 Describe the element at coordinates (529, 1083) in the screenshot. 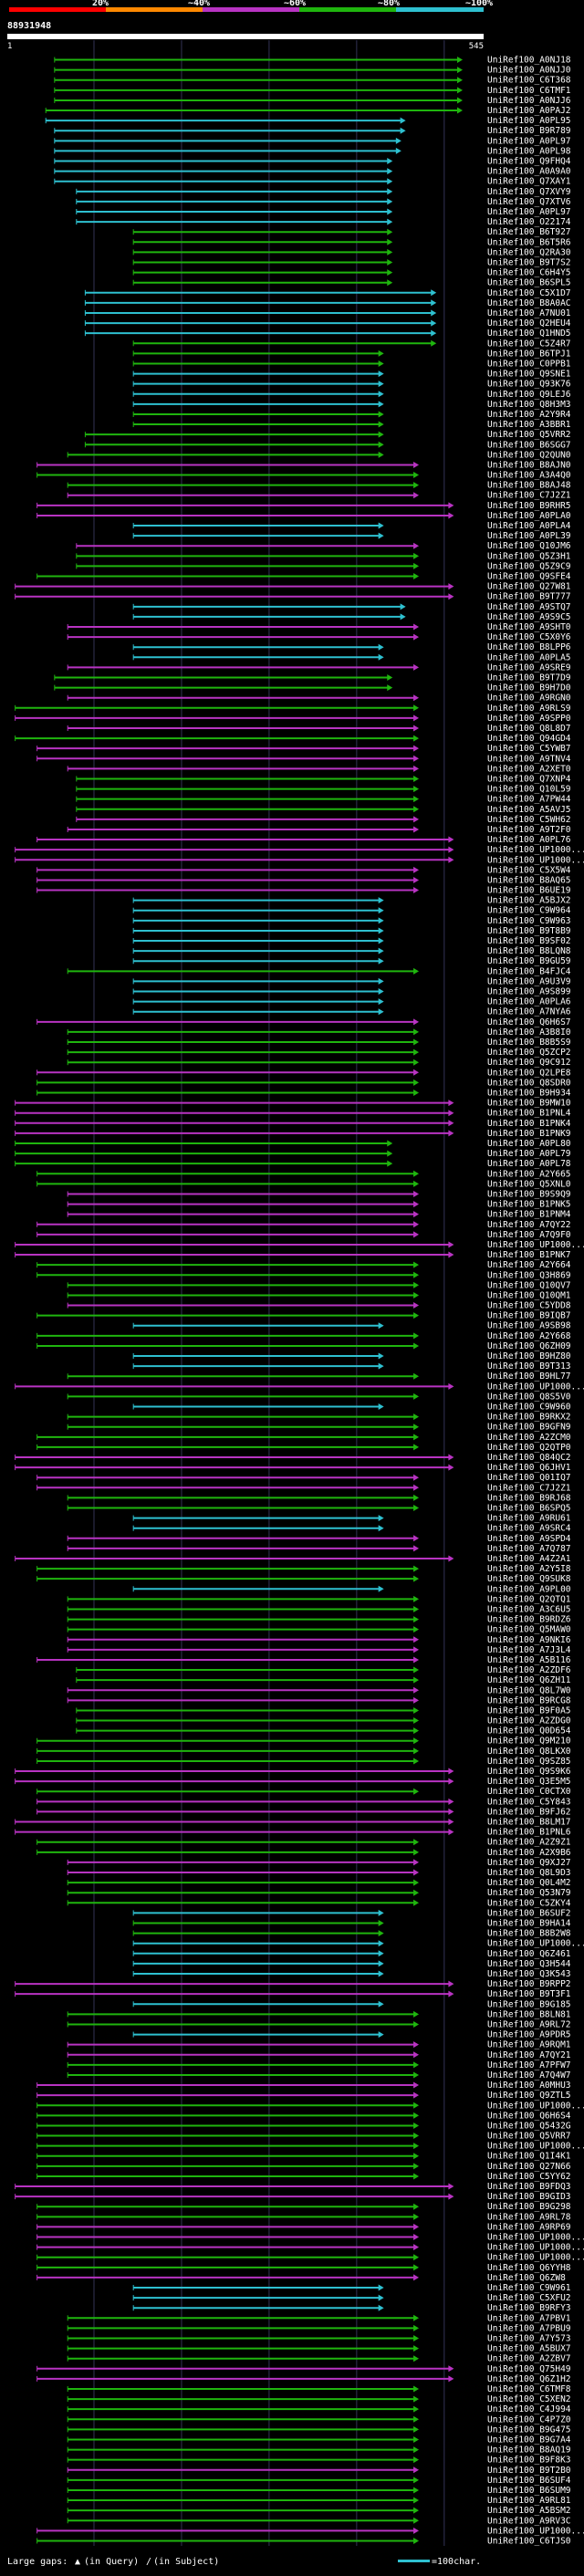

I see `hit-label: UniRef100_Q8SDR0` at that location.